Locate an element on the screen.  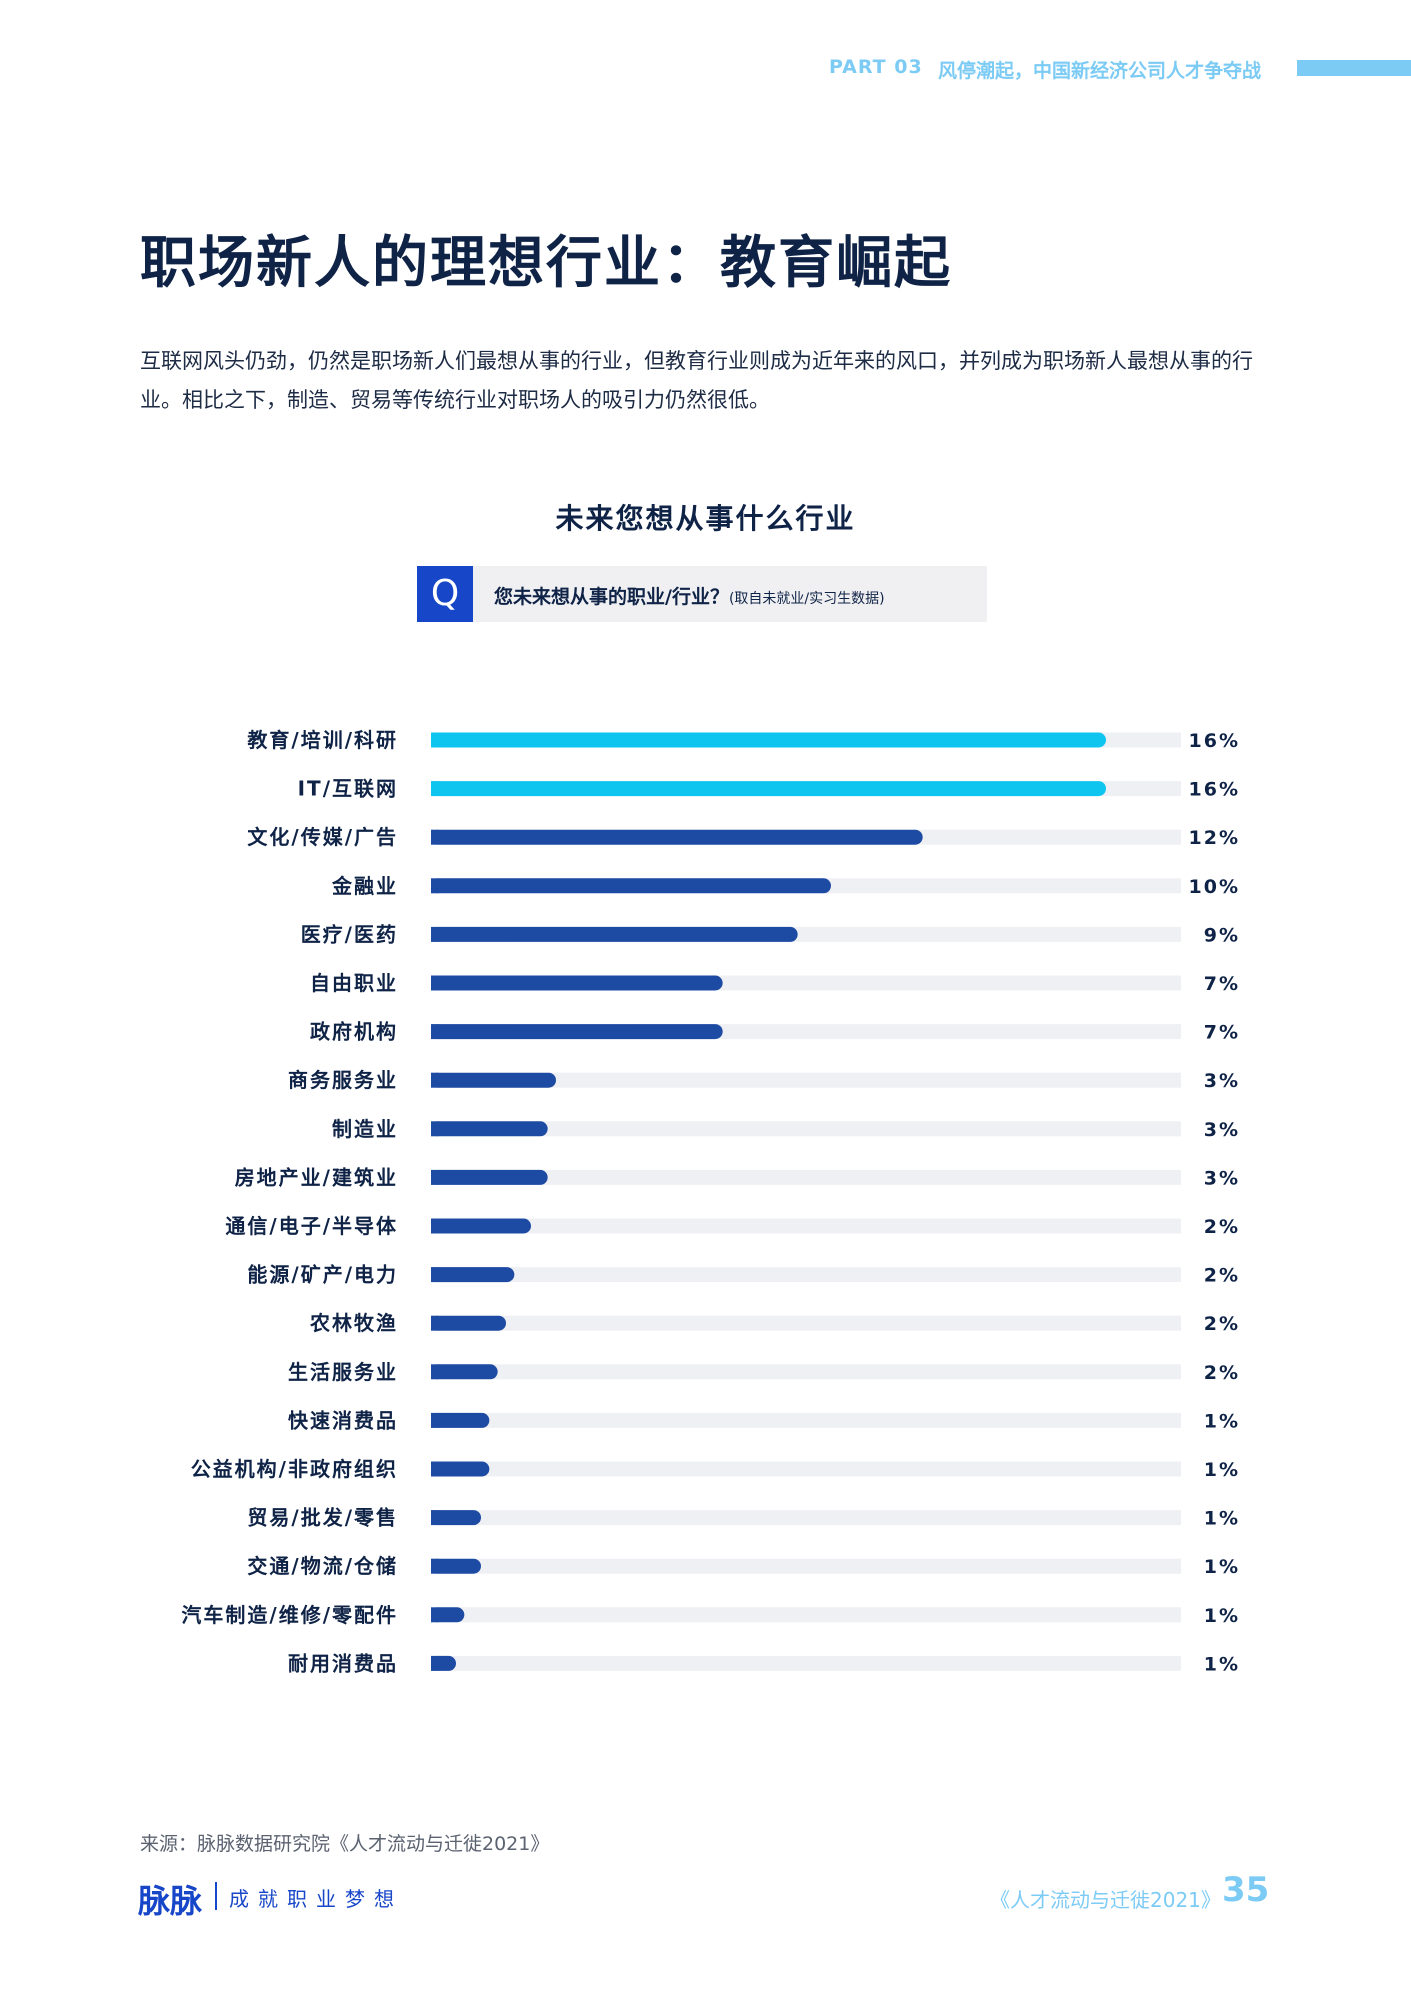
bar-row: 教育/培训/科研 16% is located at coordinates (743, 740).